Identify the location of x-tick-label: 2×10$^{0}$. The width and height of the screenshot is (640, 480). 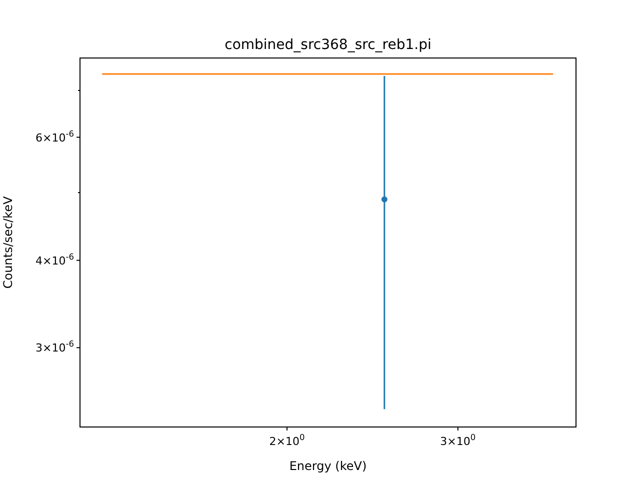
(287, 440).